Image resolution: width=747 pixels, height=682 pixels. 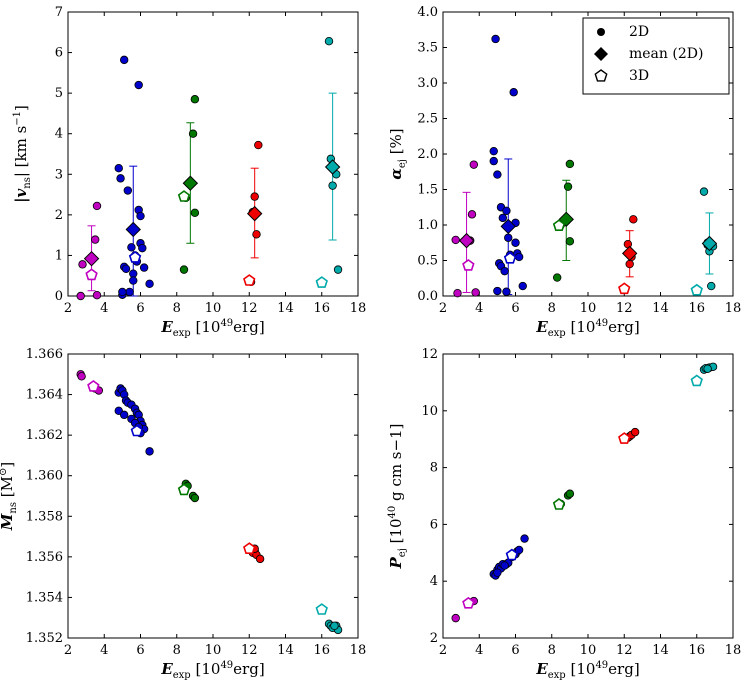 I want to click on y-tick-label: 3.5, so click(x=427, y=48).